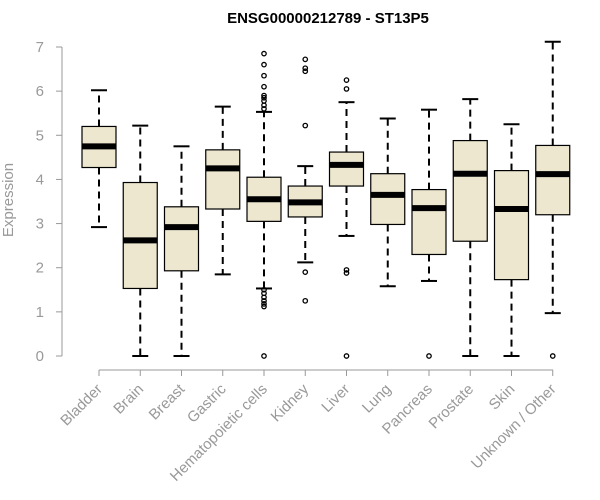  Describe the element at coordinates (49, 202) in the screenshot. I see `y-axis: 0 1 2 3 4 5 6 7` at that location.